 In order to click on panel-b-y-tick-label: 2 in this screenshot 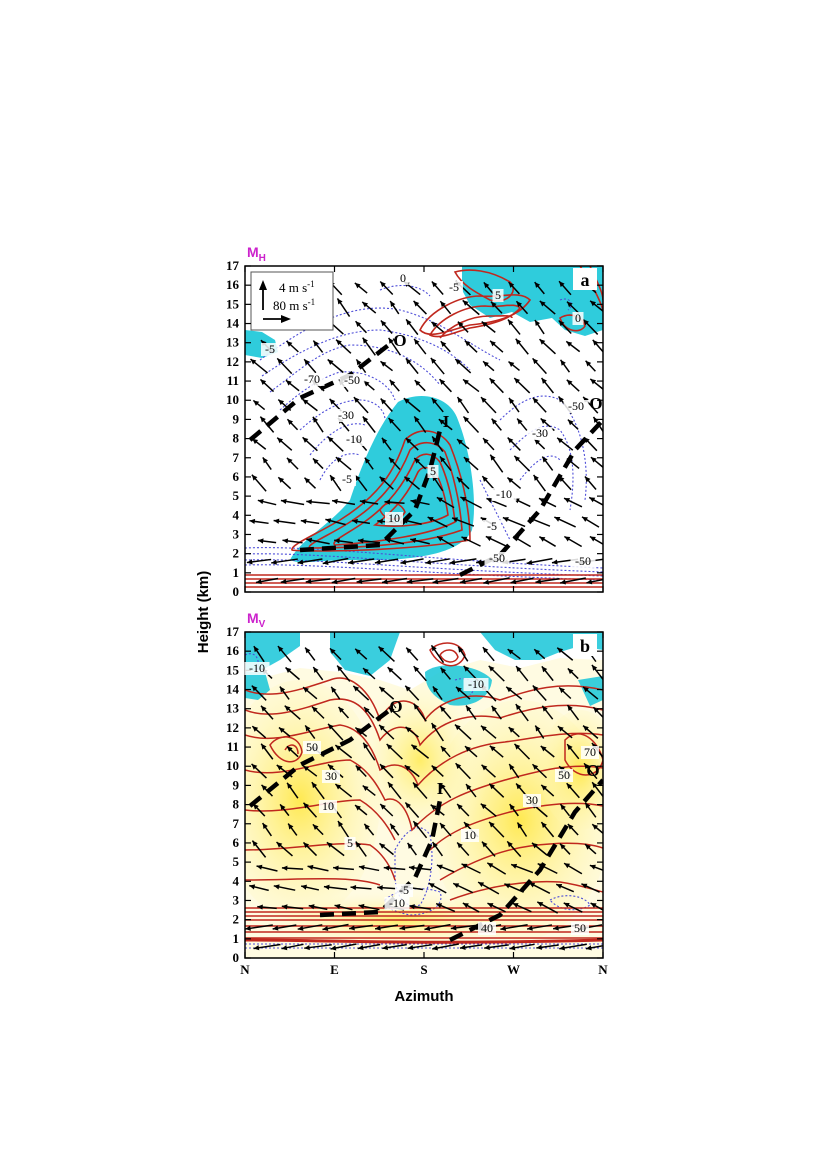, I will do `click(236, 919)`.